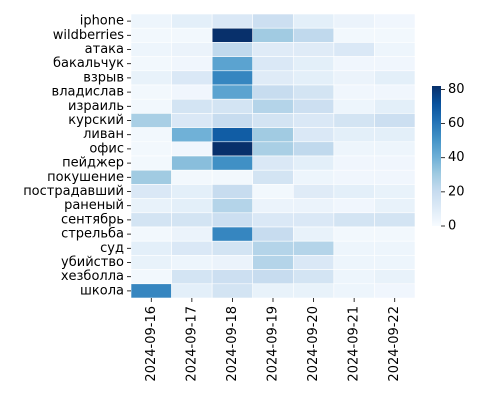 The width and height of the screenshot is (500, 400). Describe the element at coordinates (112, 248) in the screenshot. I see `y-tick-label: суд` at that location.